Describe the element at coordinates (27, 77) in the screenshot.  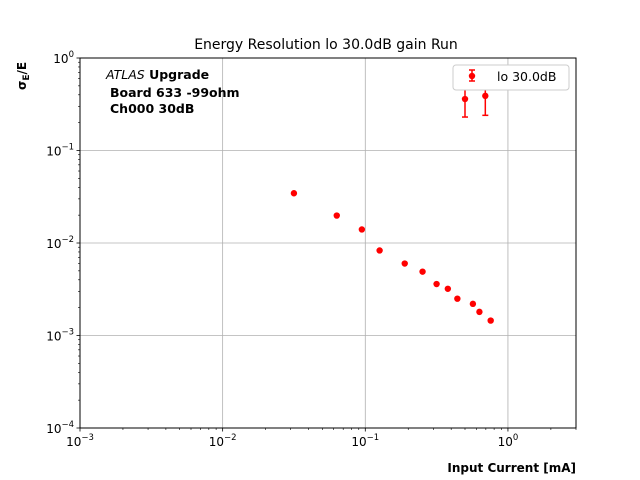
I see `y-axis-label-subscript: E` at that location.